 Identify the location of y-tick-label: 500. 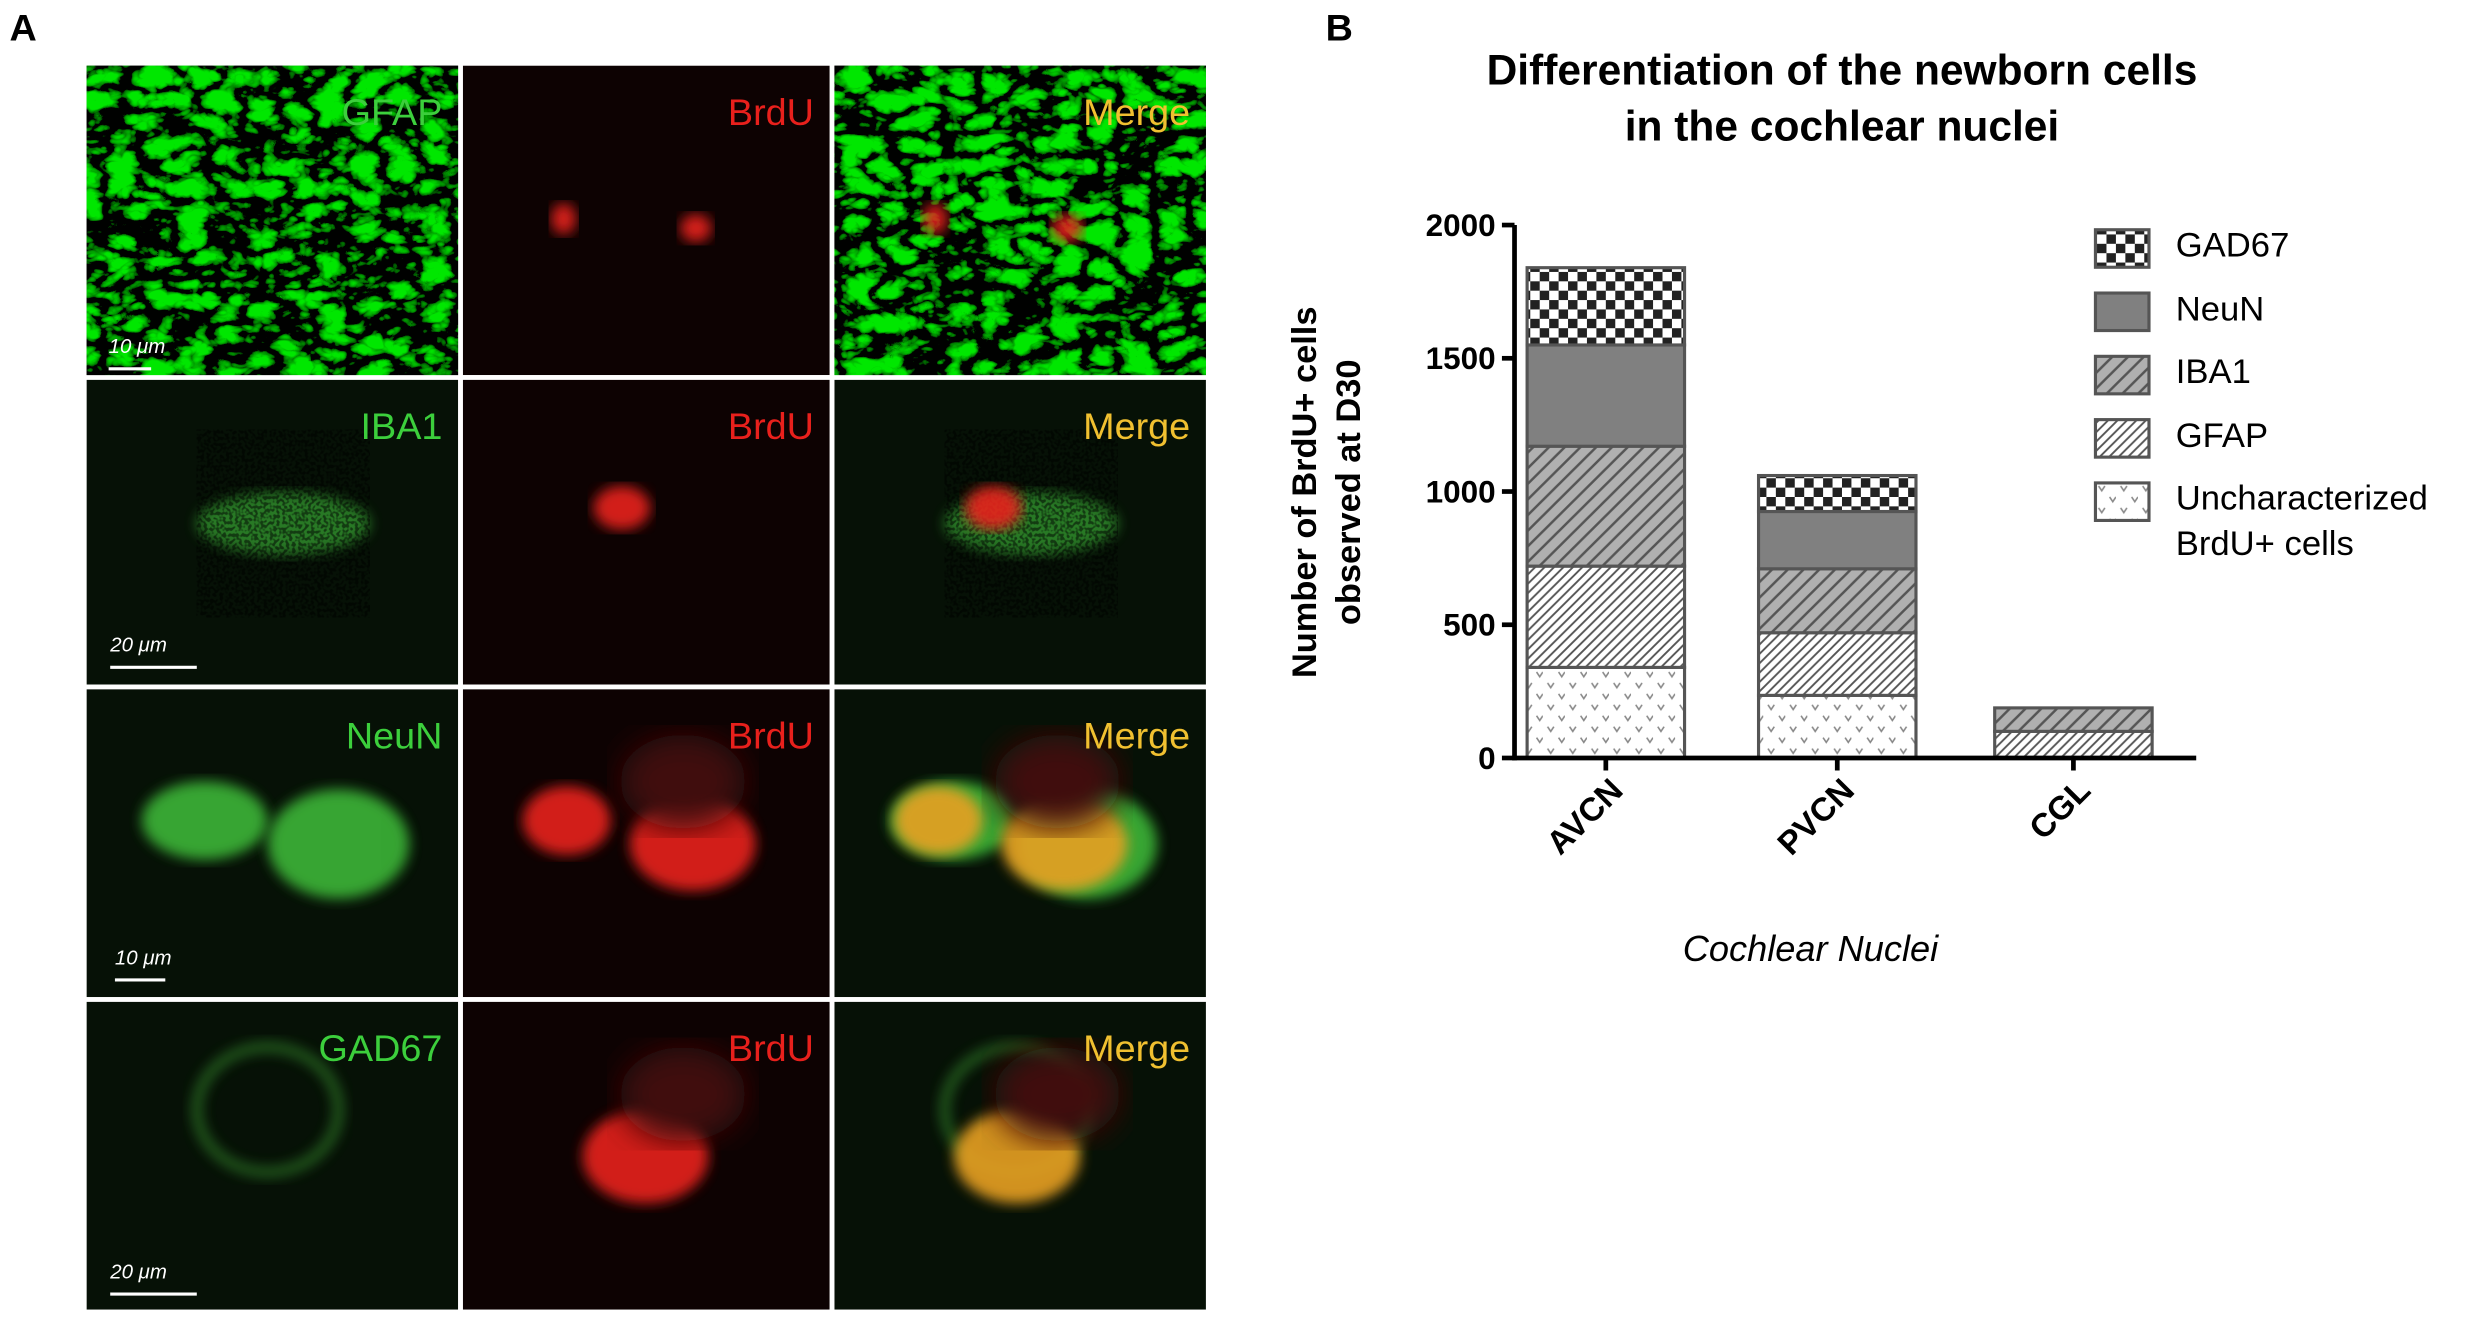
(1469, 625).